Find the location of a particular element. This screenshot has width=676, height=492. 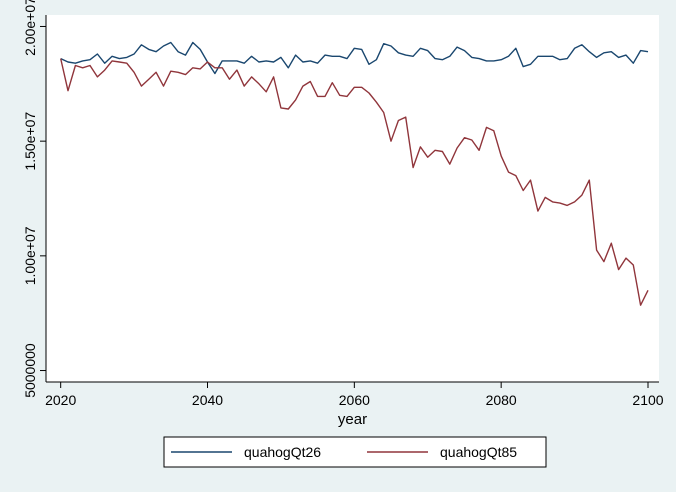

legend: quahogQt26 quahogQt85 is located at coordinates (355, 452).